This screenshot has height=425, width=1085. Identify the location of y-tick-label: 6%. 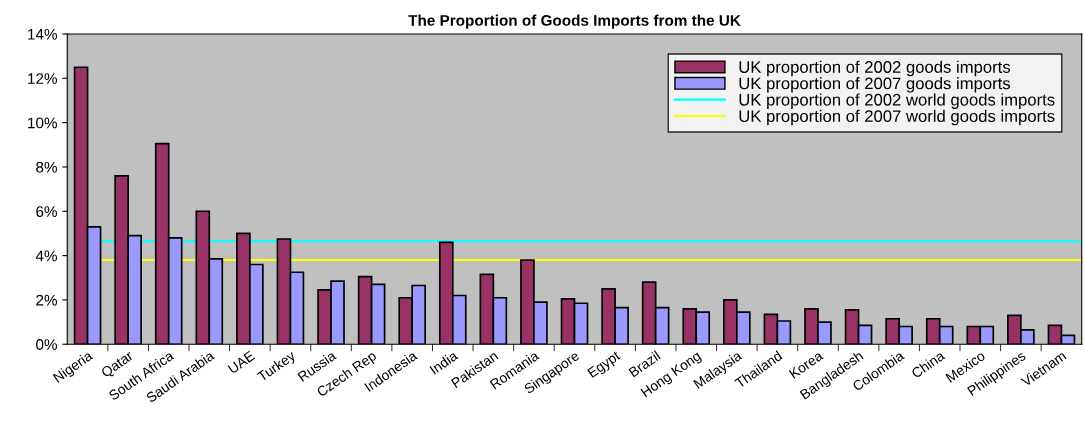
(46, 211).